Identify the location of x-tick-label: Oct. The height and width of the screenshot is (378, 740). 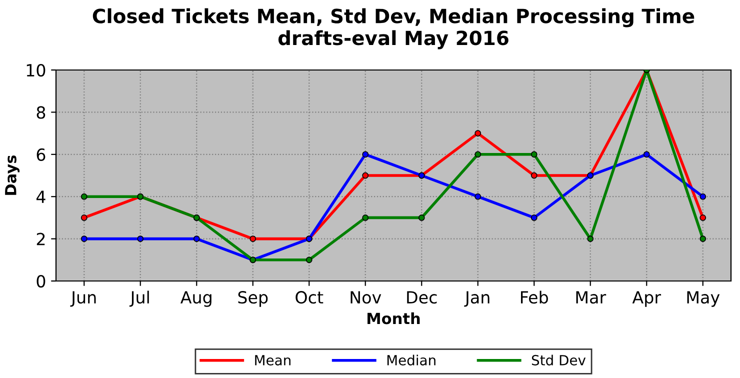
(310, 297).